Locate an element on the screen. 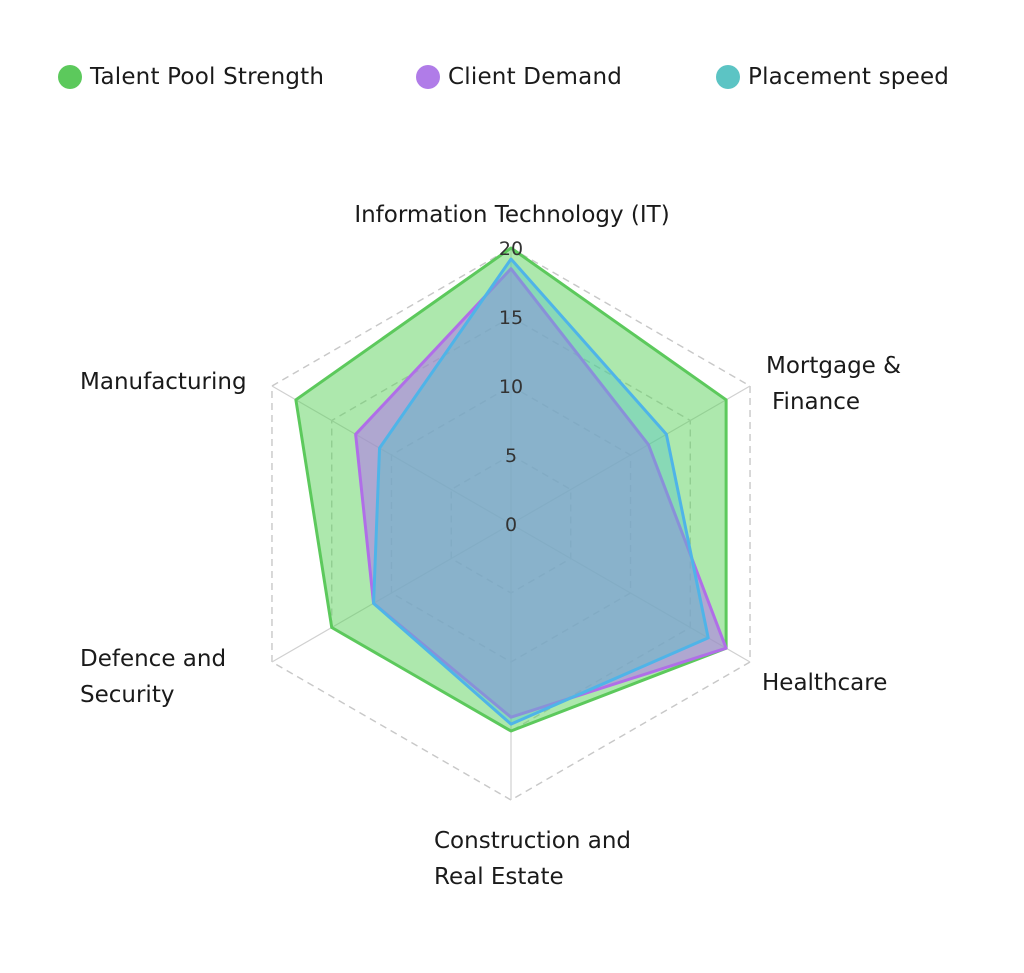 The height and width of the screenshot is (973, 1024). tick-label: 5 is located at coordinates (511, 456).